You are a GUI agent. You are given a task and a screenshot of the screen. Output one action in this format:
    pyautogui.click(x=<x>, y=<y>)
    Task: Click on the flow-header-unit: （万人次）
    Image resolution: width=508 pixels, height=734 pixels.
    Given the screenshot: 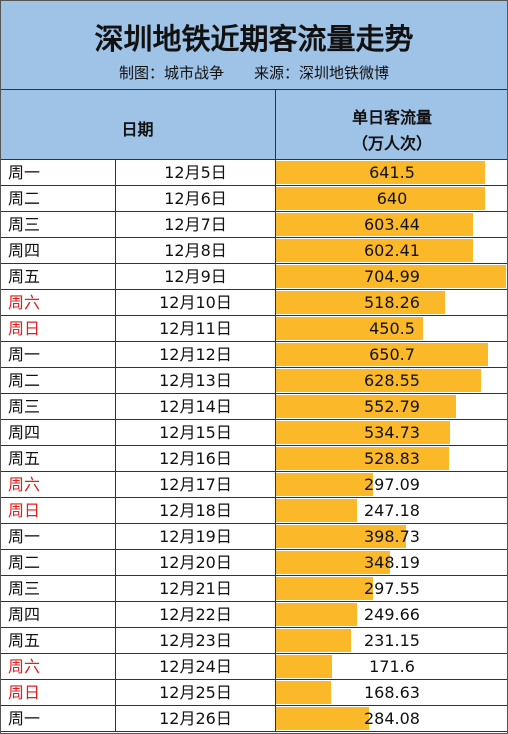 What is the action you would take?
    pyautogui.click(x=391, y=143)
    